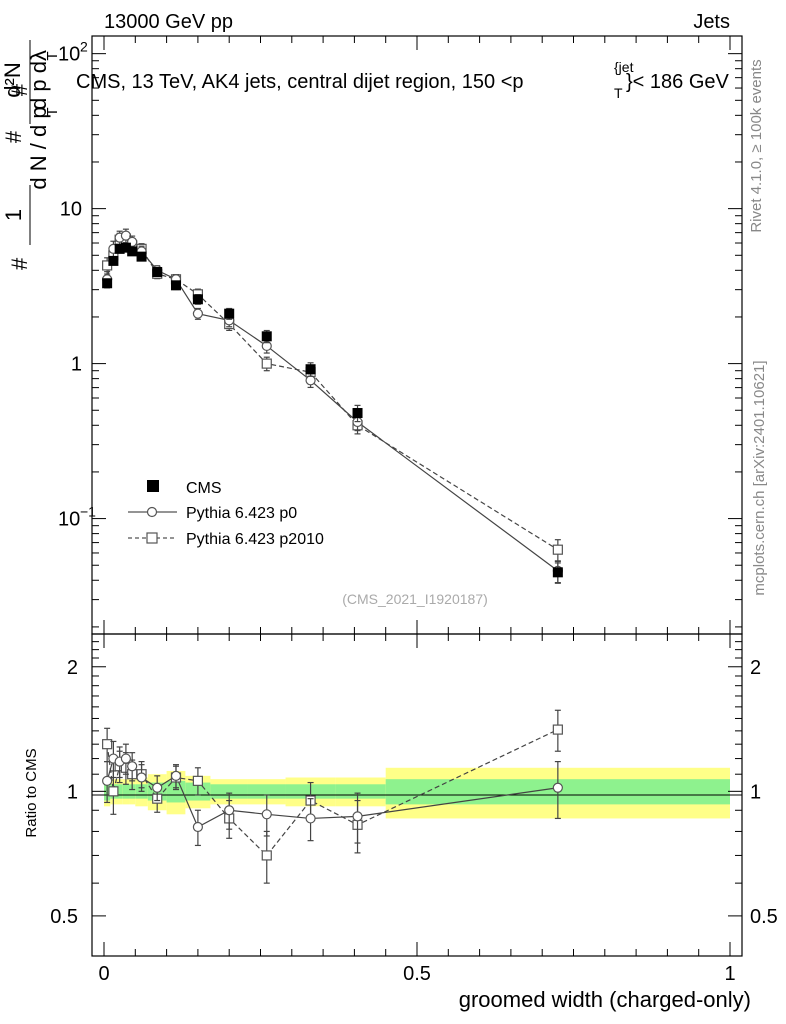 Image resolution: width=786 pixels, height=1024 pixels. I want to click on main-ytick-power-label-0: 10, so click(69, 55).